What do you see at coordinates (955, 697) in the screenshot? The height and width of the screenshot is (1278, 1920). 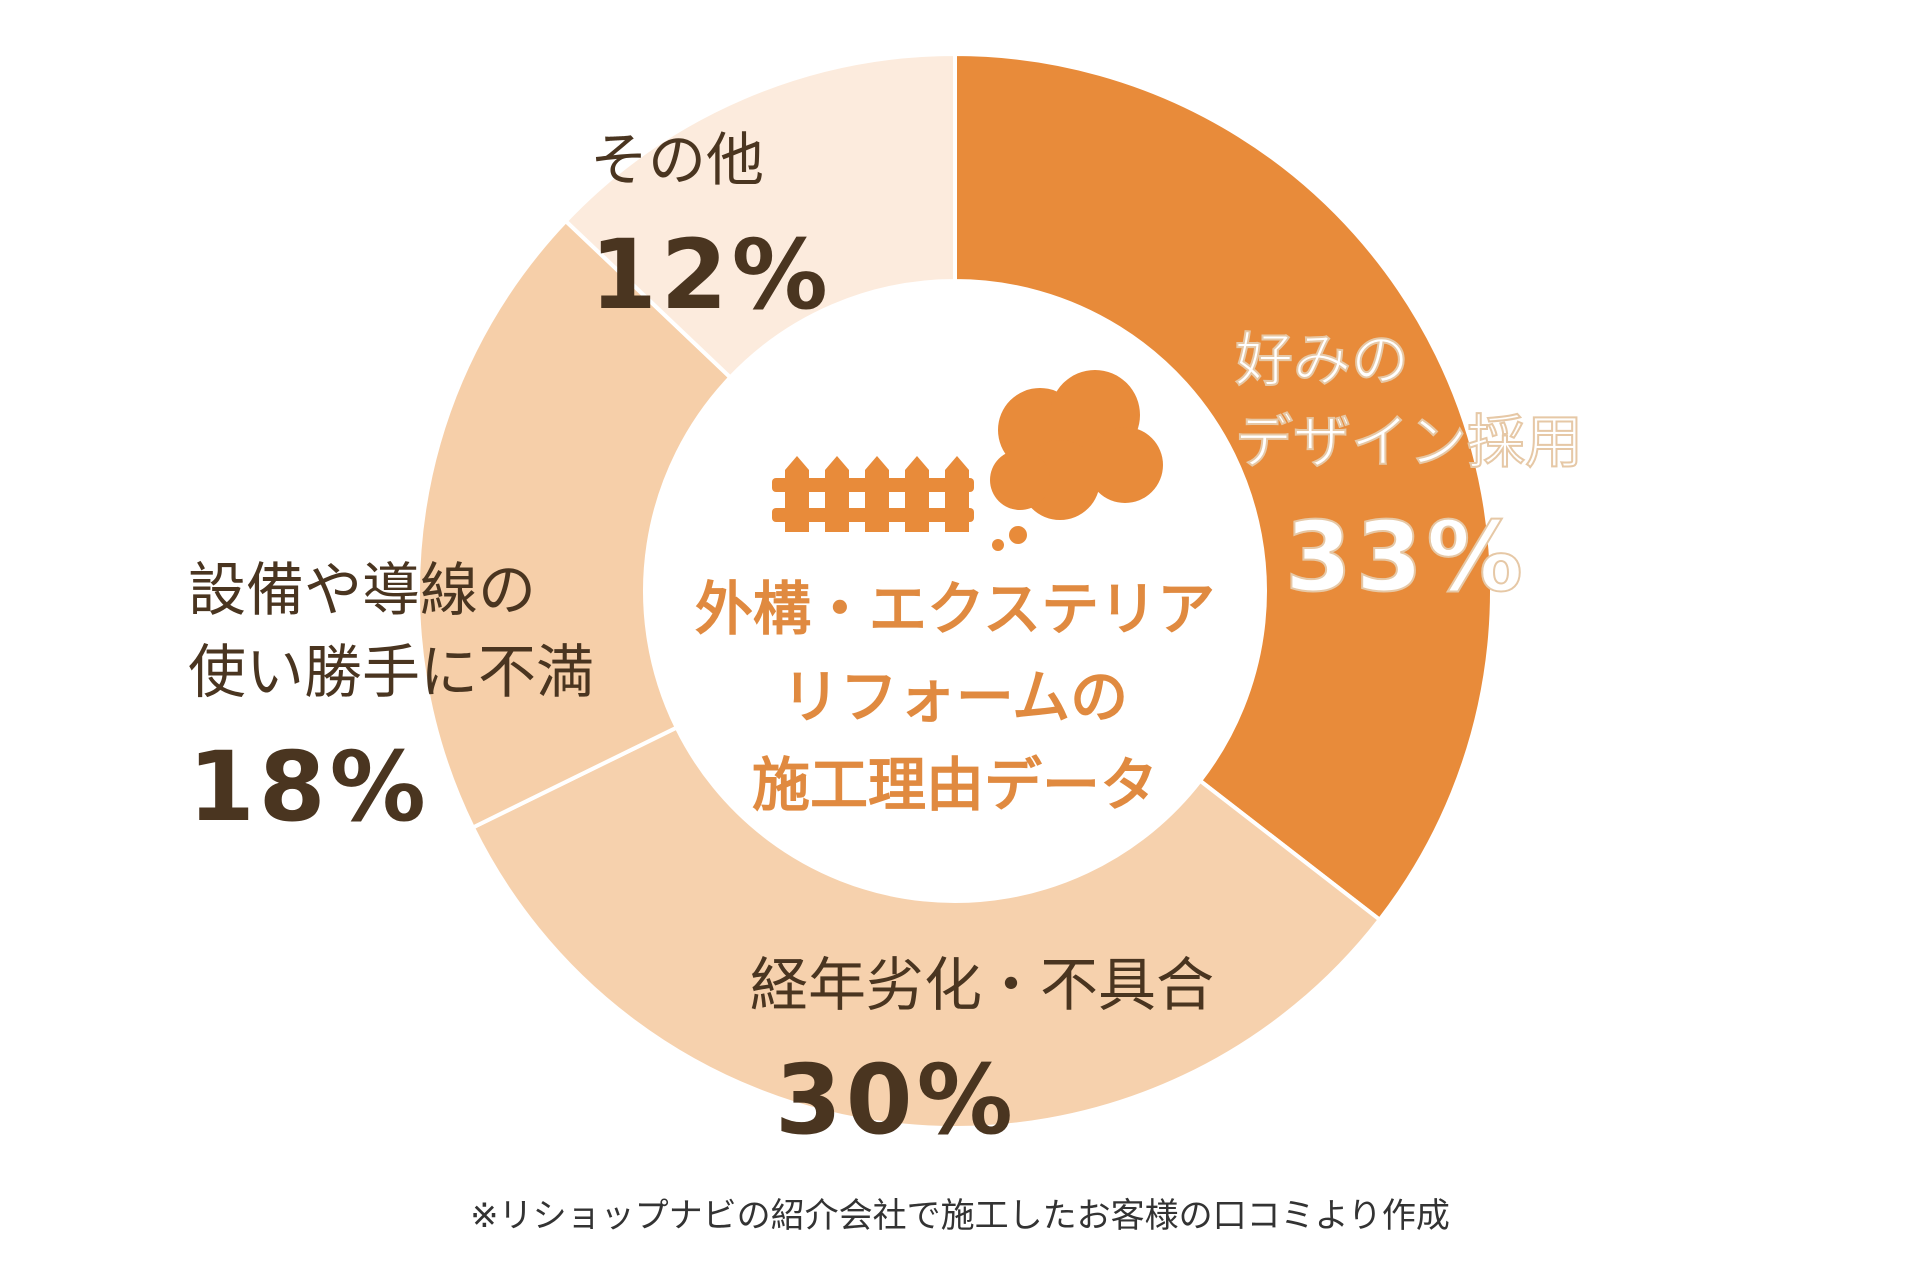 I see `center-title: 外構・エクステリア リフォームの 施工理由データ` at bounding box center [955, 697].